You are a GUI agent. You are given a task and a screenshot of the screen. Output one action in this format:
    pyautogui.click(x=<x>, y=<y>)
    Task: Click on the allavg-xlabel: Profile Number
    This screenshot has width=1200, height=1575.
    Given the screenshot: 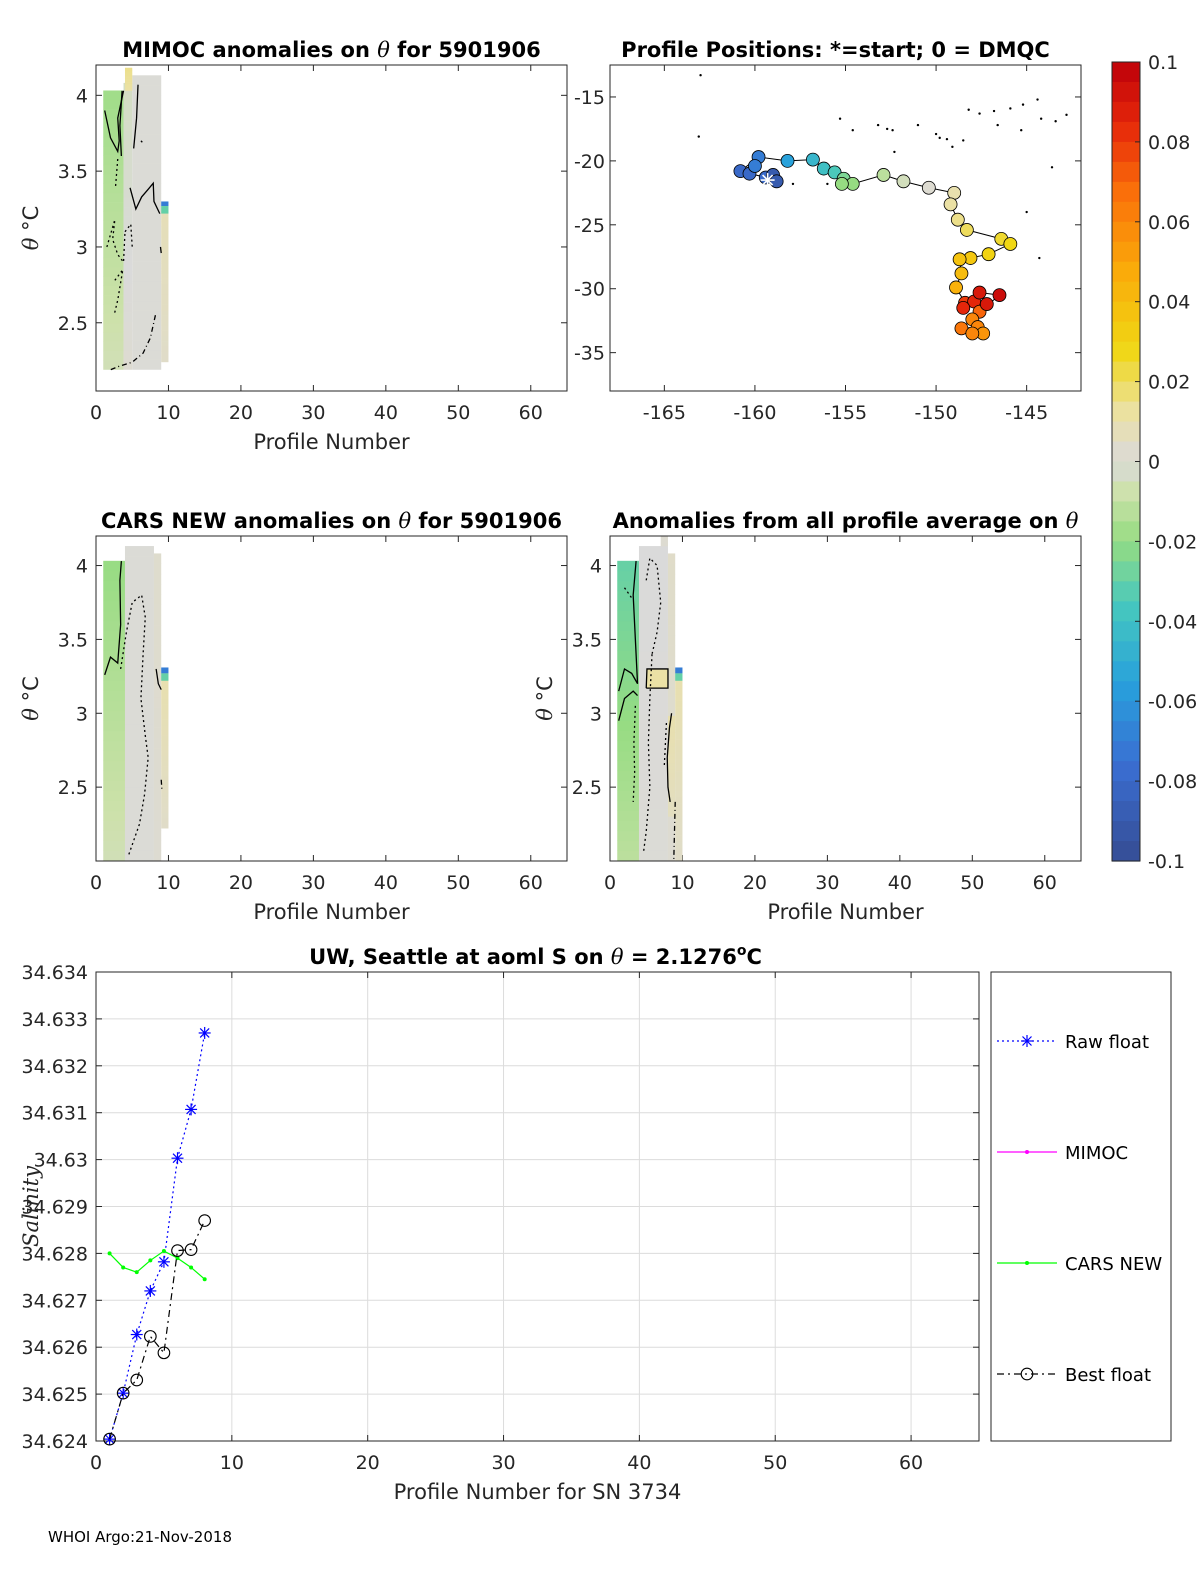 What is the action you would take?
    pyautogui.click(x=845, y=912)
    